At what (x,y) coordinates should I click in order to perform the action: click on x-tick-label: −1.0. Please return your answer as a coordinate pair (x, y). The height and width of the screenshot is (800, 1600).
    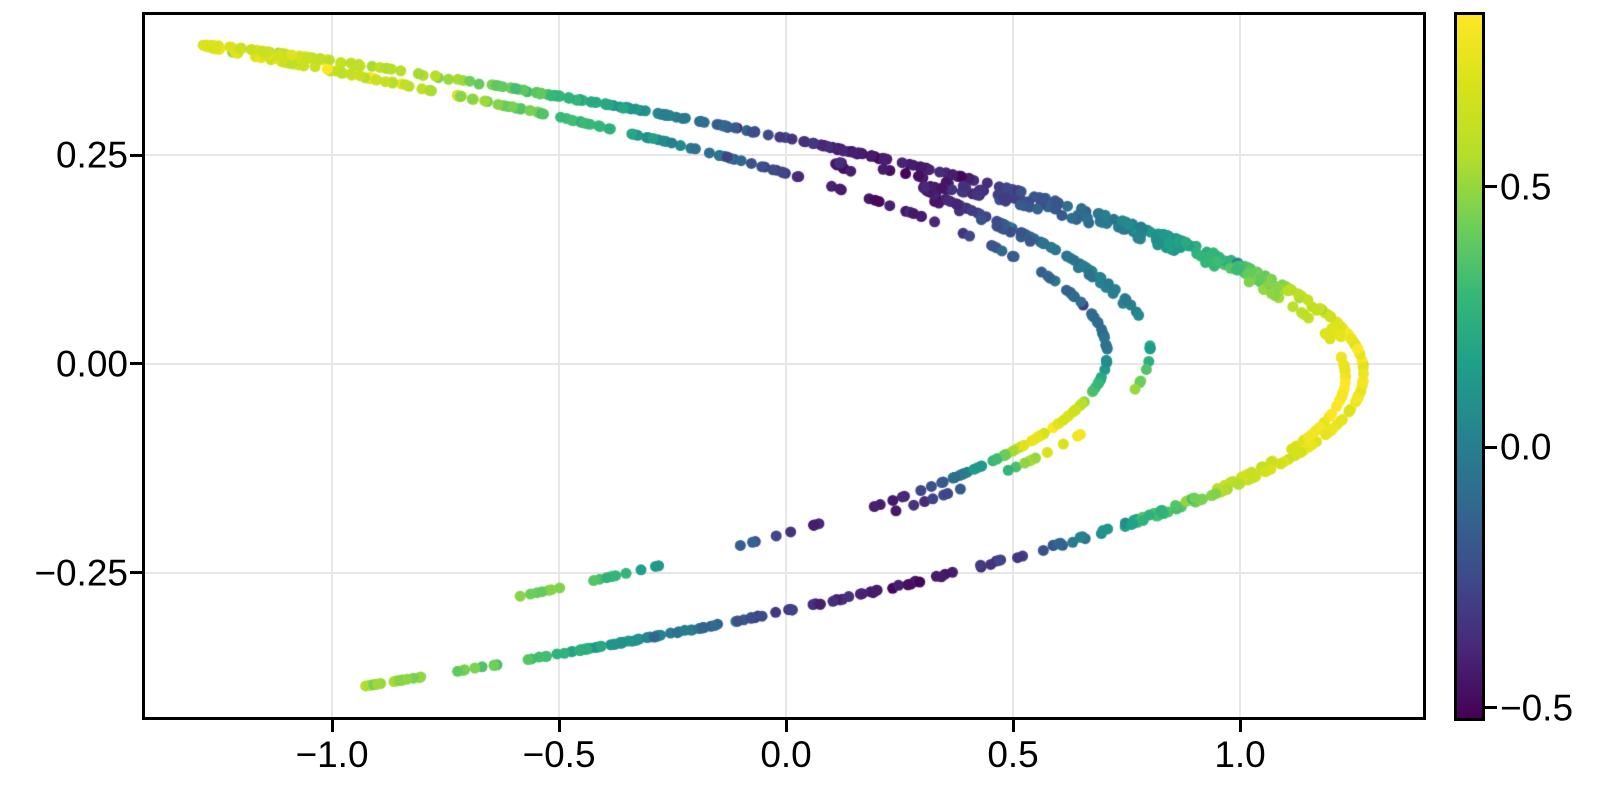
    Looking at the image, I should click on (332, 754).